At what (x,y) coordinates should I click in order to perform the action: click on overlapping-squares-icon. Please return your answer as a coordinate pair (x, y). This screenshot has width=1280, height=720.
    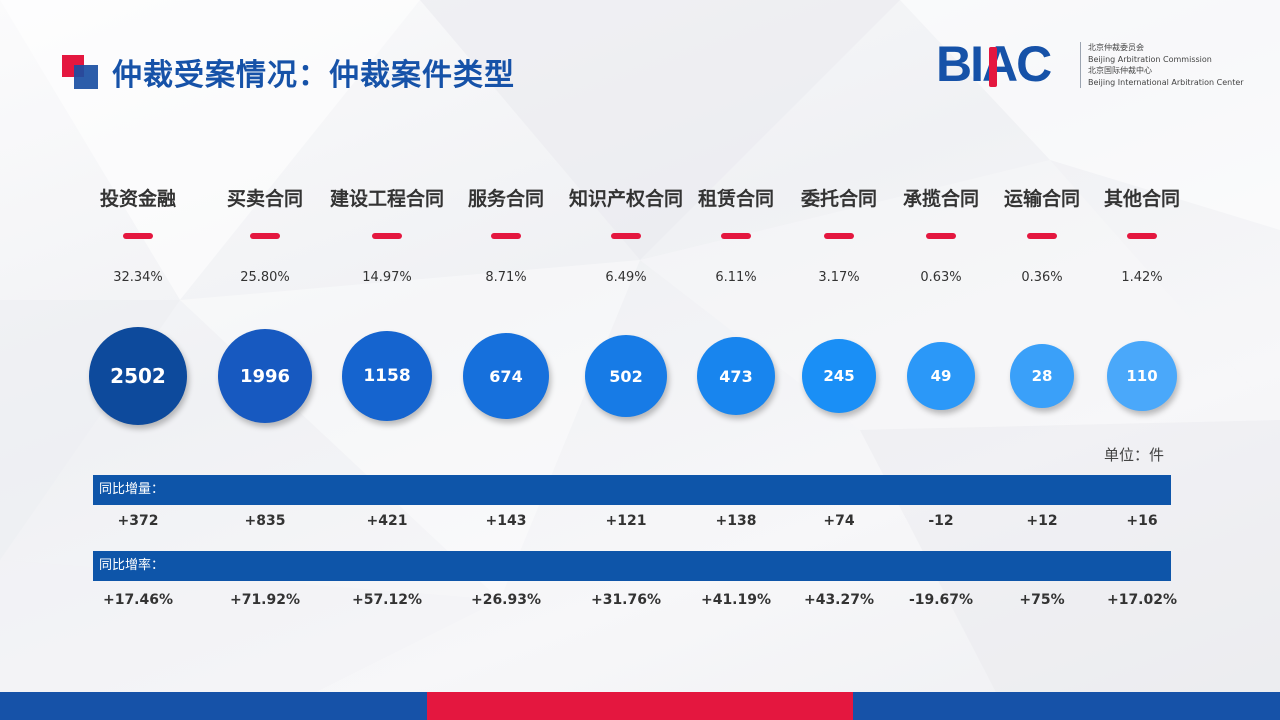
    Looking at the image, I should click on (80, 72).